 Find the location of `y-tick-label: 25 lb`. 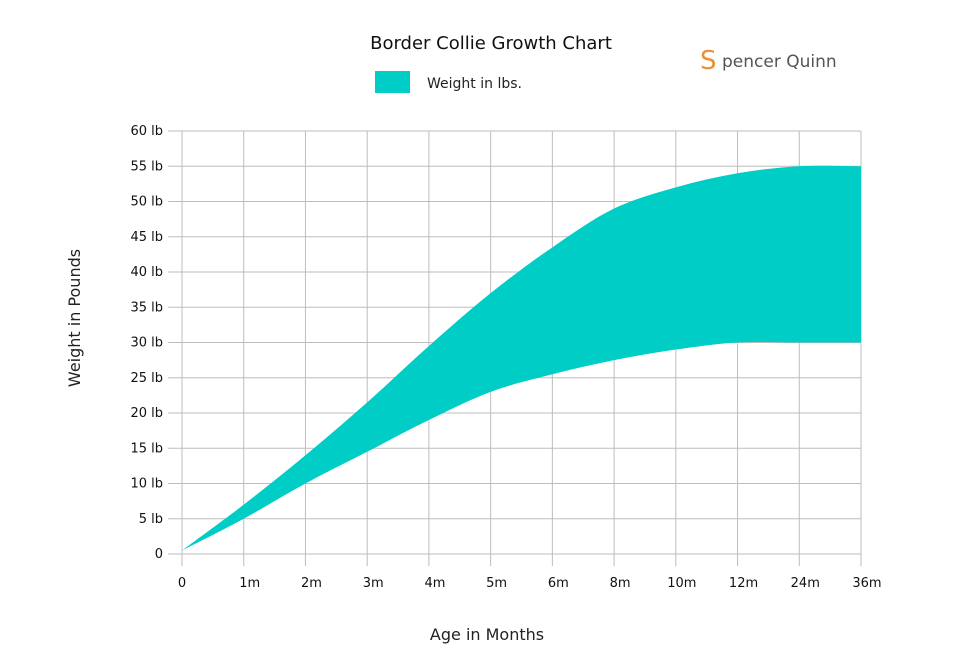

y-tick-label: 25 lb is located at coordinates (146, 378).